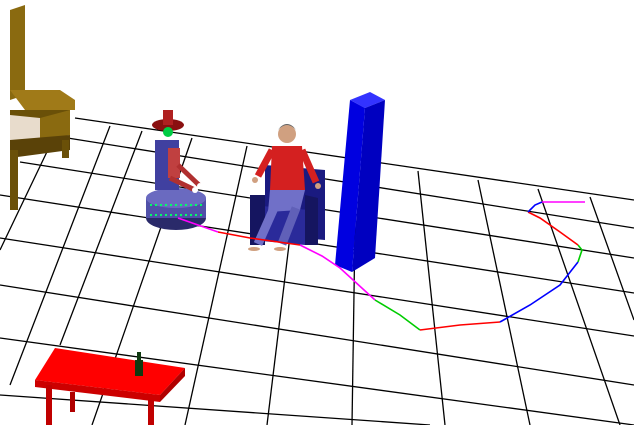 This screenshot has height=425, width=634. What do you see at coordinates (110, 386) in the screenshot?
I see `table` at bounding box center [110, 386].